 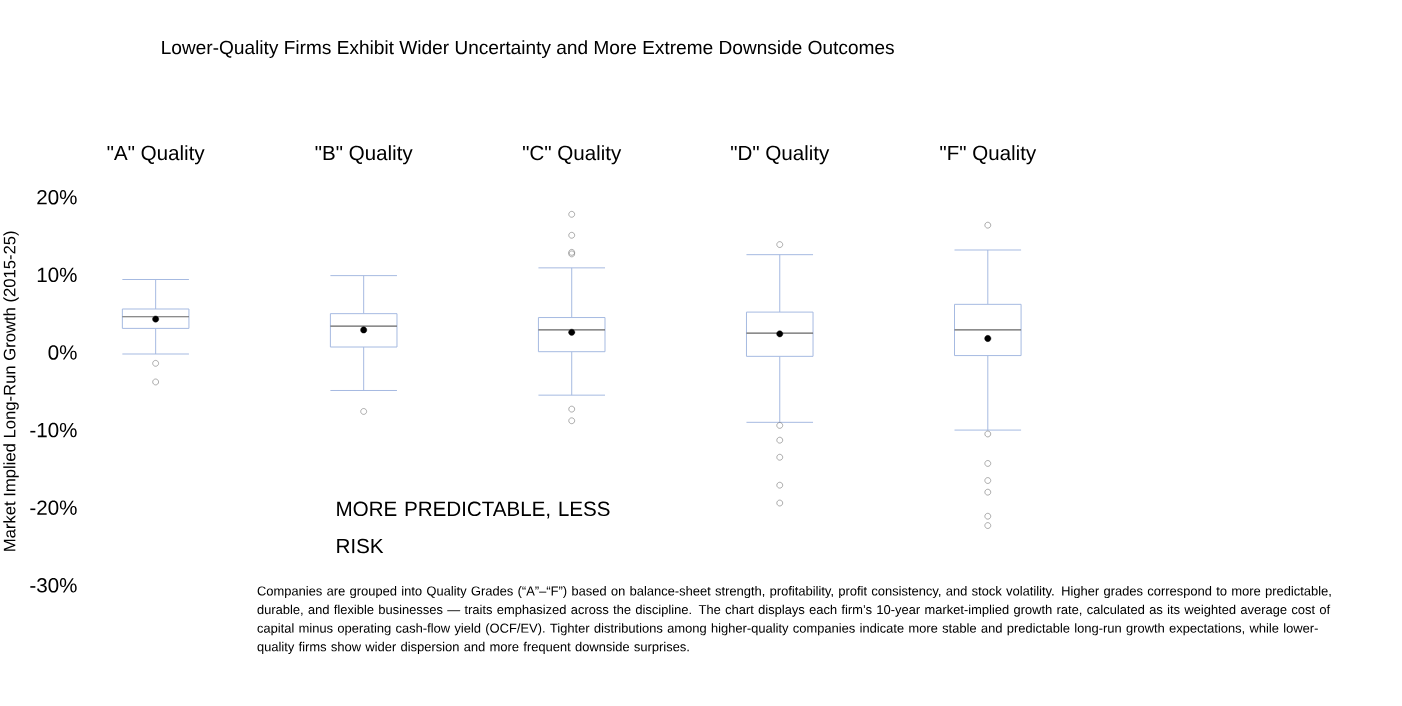 I want to click on y-tick-label: 20%, so click(x=57, y=197).